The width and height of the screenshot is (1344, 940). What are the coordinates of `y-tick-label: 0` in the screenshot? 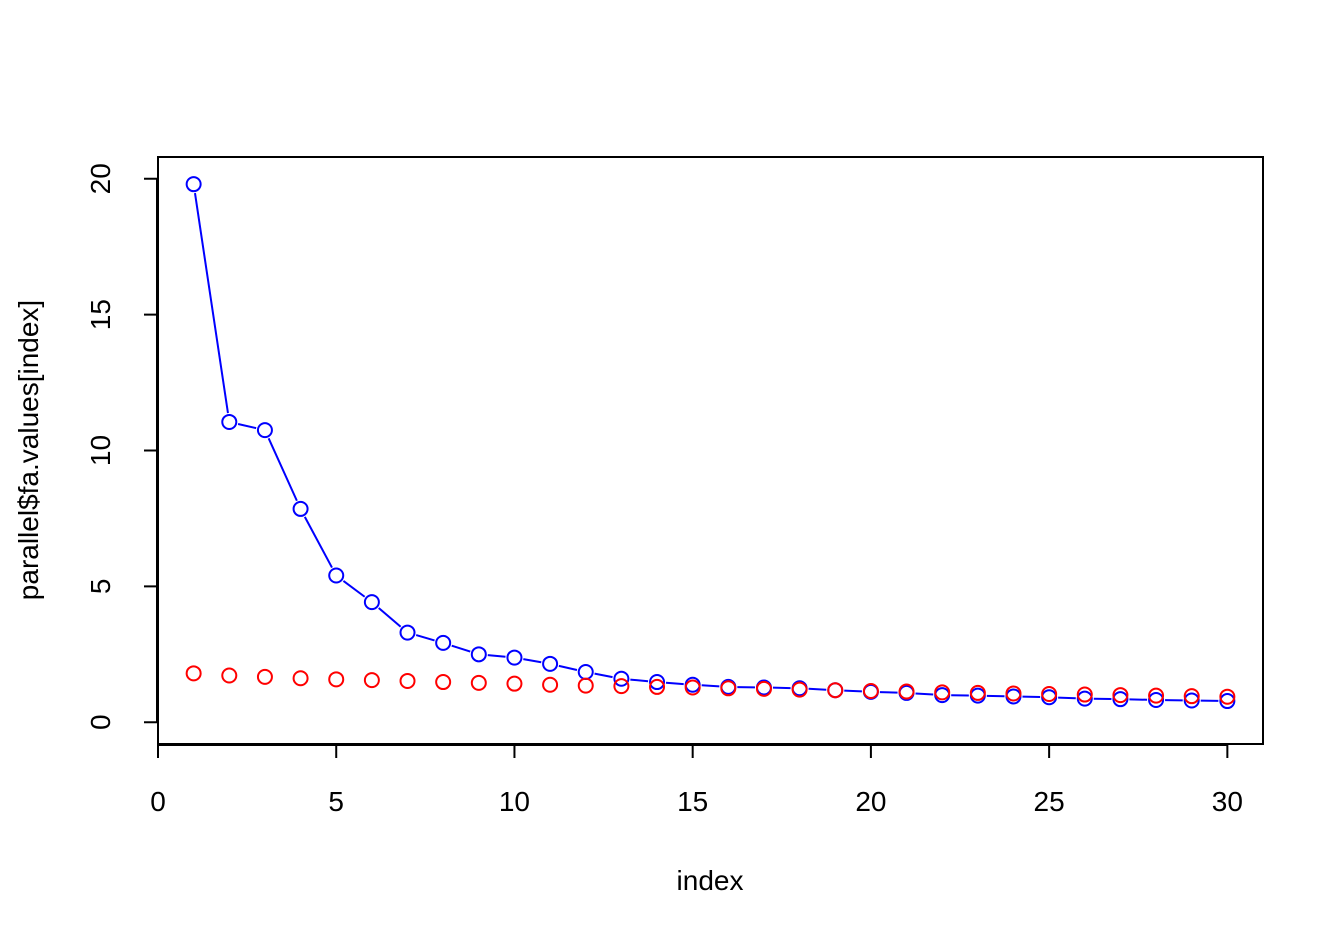 It's located at (100, 722).